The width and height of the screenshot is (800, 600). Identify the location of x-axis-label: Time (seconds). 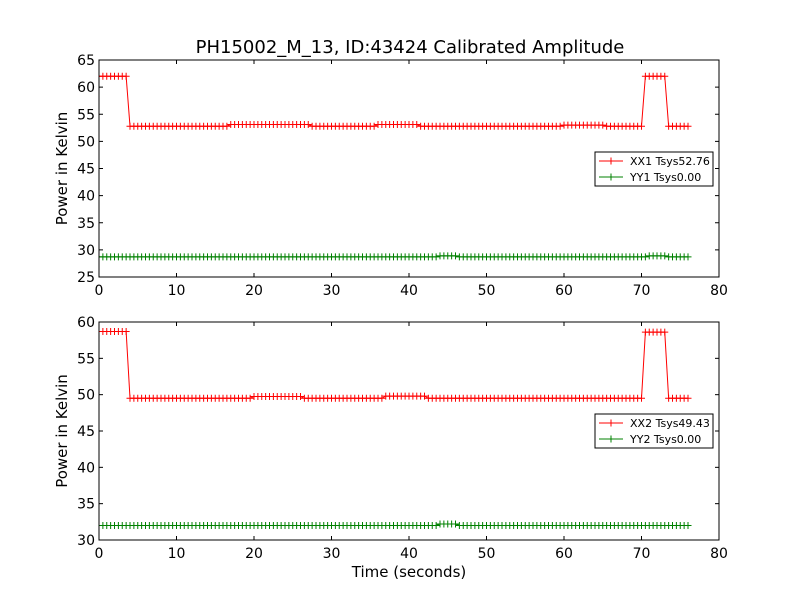
(409, 572).